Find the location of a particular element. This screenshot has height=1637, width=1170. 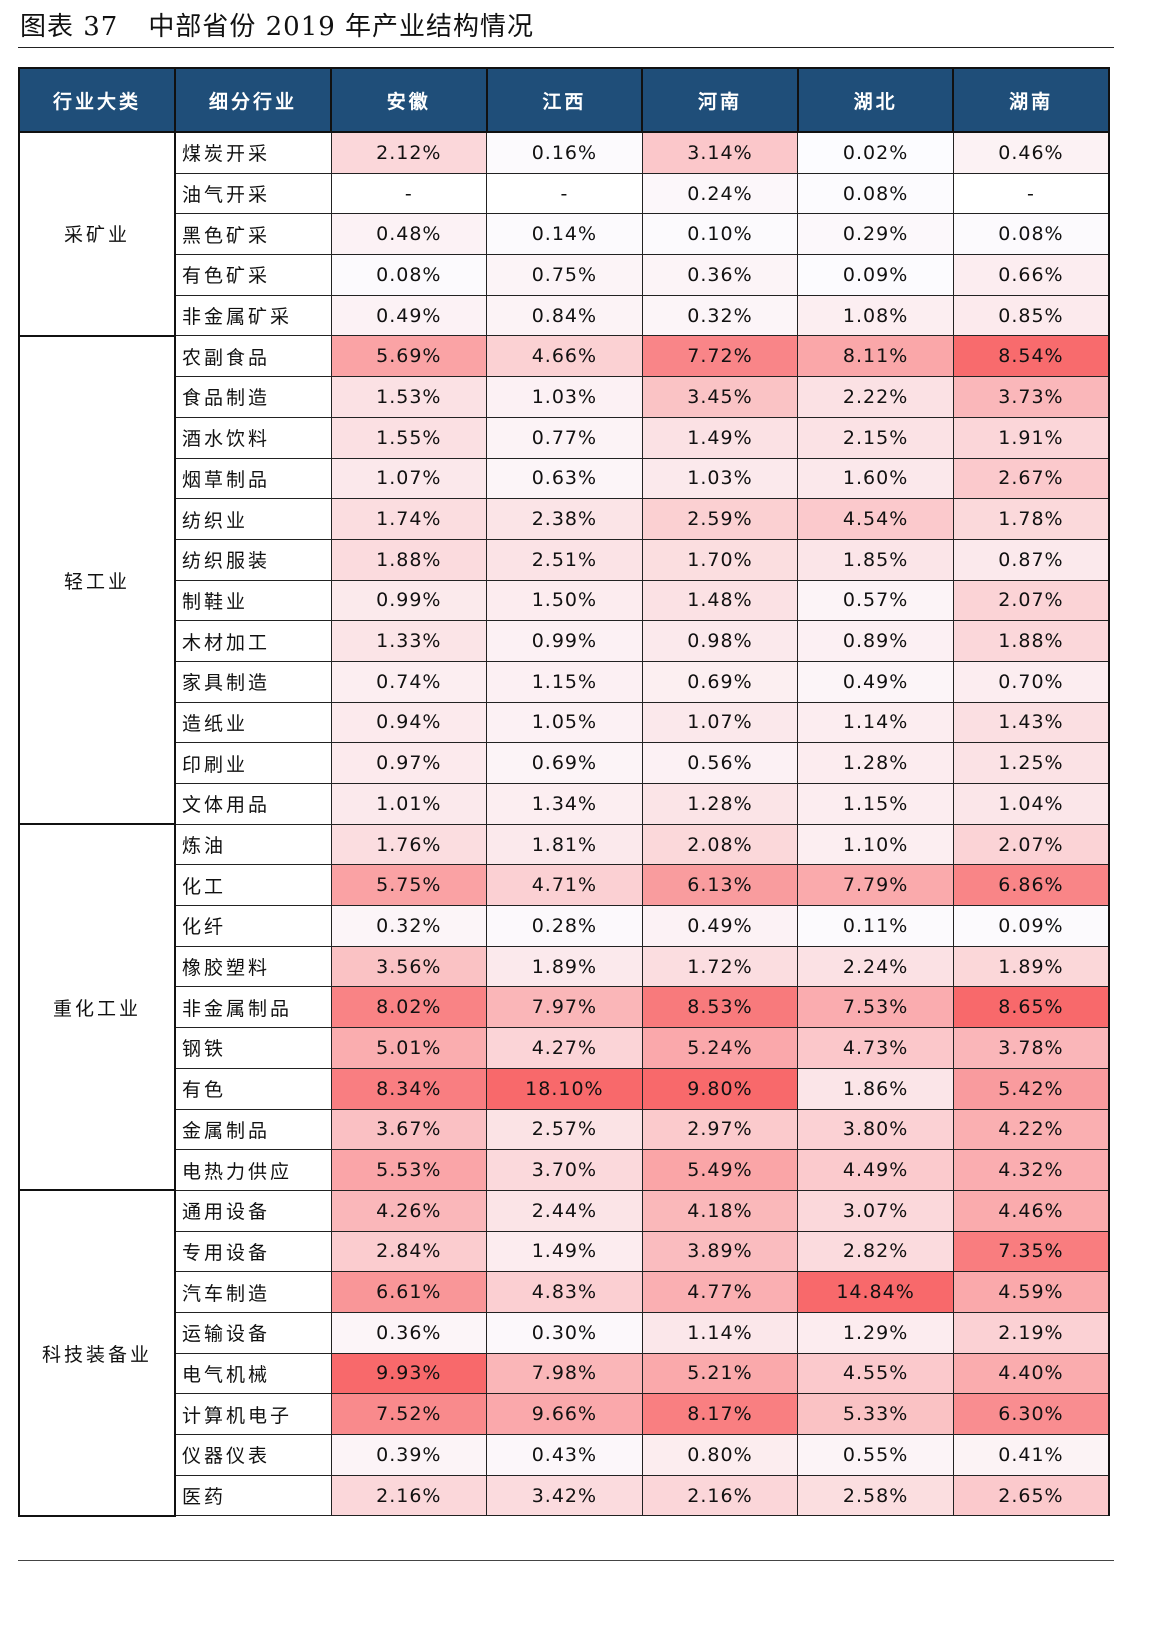

value-cell: 0.48% is located at coordinates (409, 234).